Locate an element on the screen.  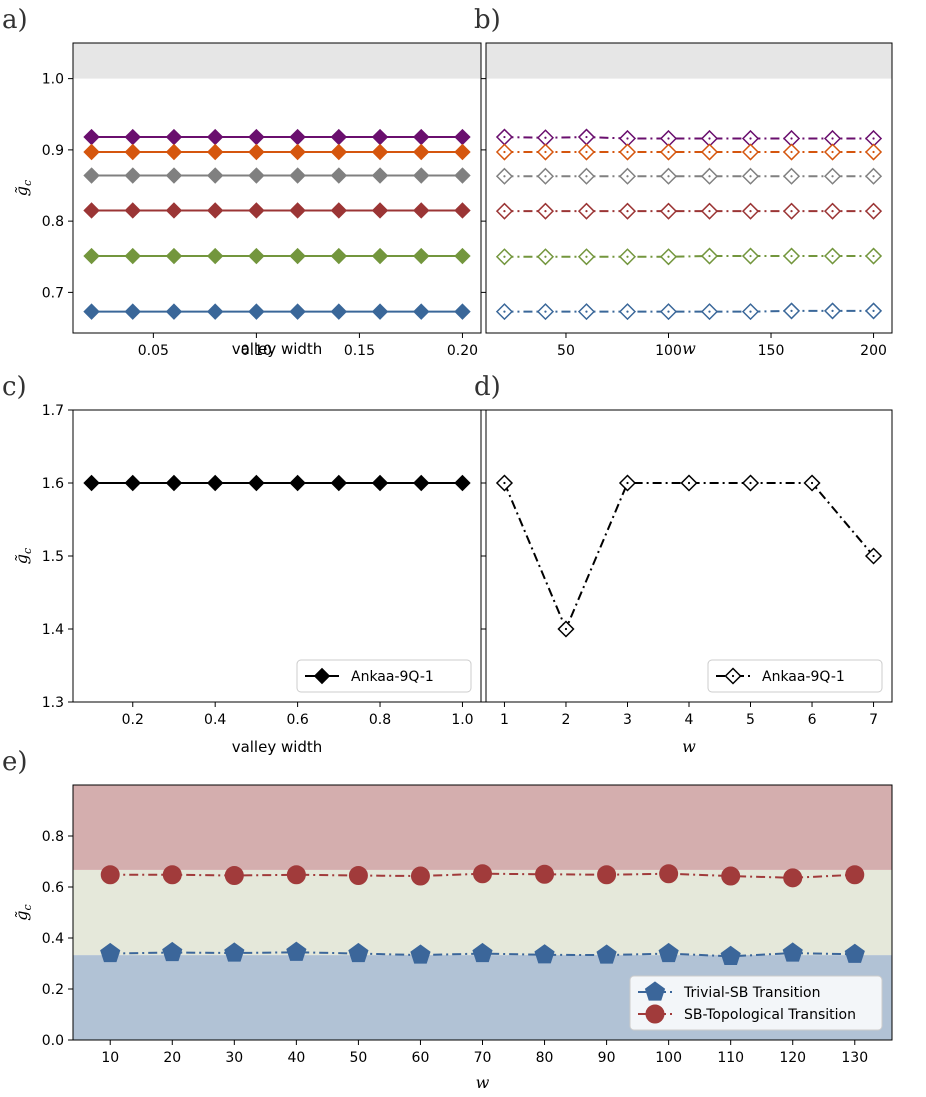
y-tick-label: 0.9 is located at coordinates (53, 151).